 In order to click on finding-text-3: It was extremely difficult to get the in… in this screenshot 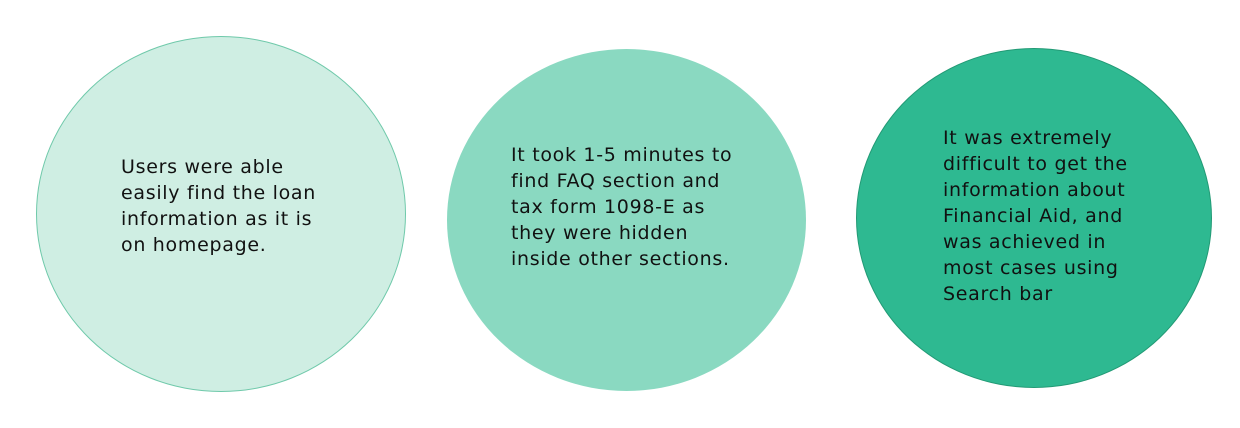, I will do `click(1035, 216)`.